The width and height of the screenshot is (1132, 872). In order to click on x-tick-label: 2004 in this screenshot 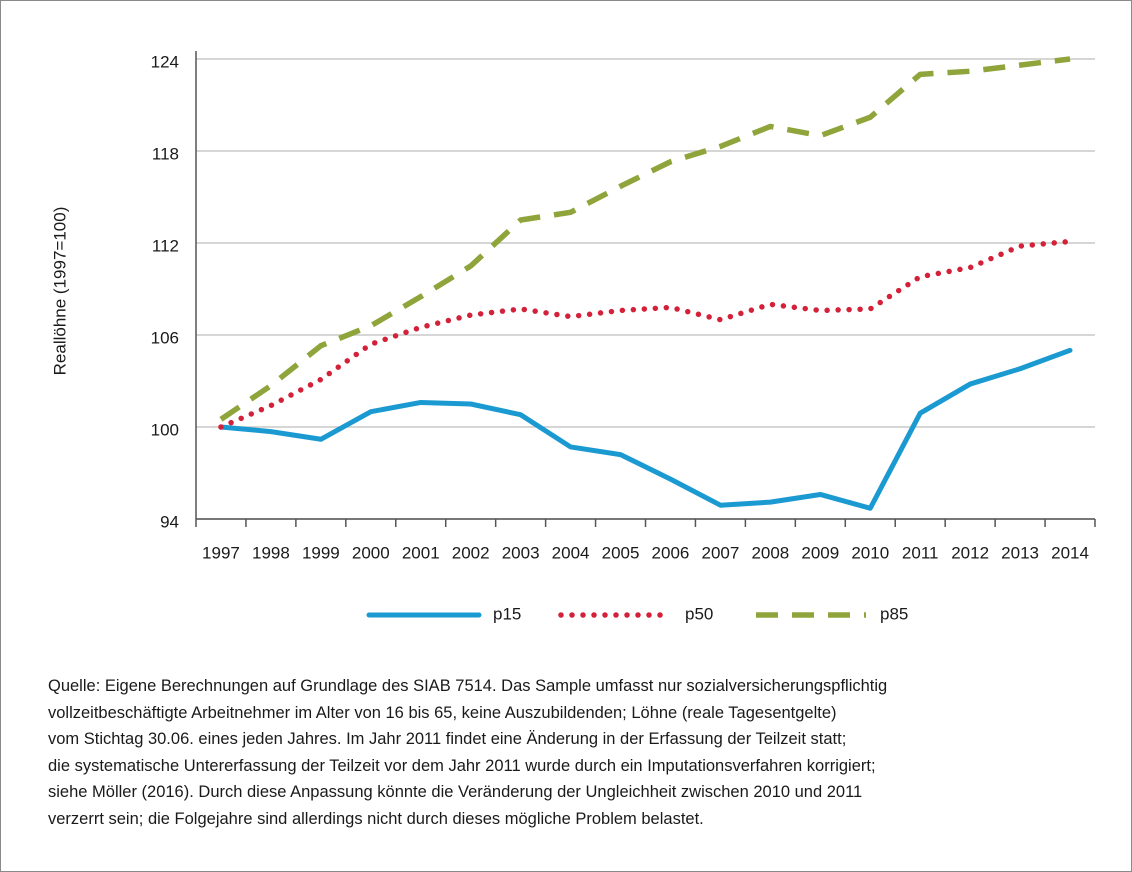, I will do `click(571, 552)`.